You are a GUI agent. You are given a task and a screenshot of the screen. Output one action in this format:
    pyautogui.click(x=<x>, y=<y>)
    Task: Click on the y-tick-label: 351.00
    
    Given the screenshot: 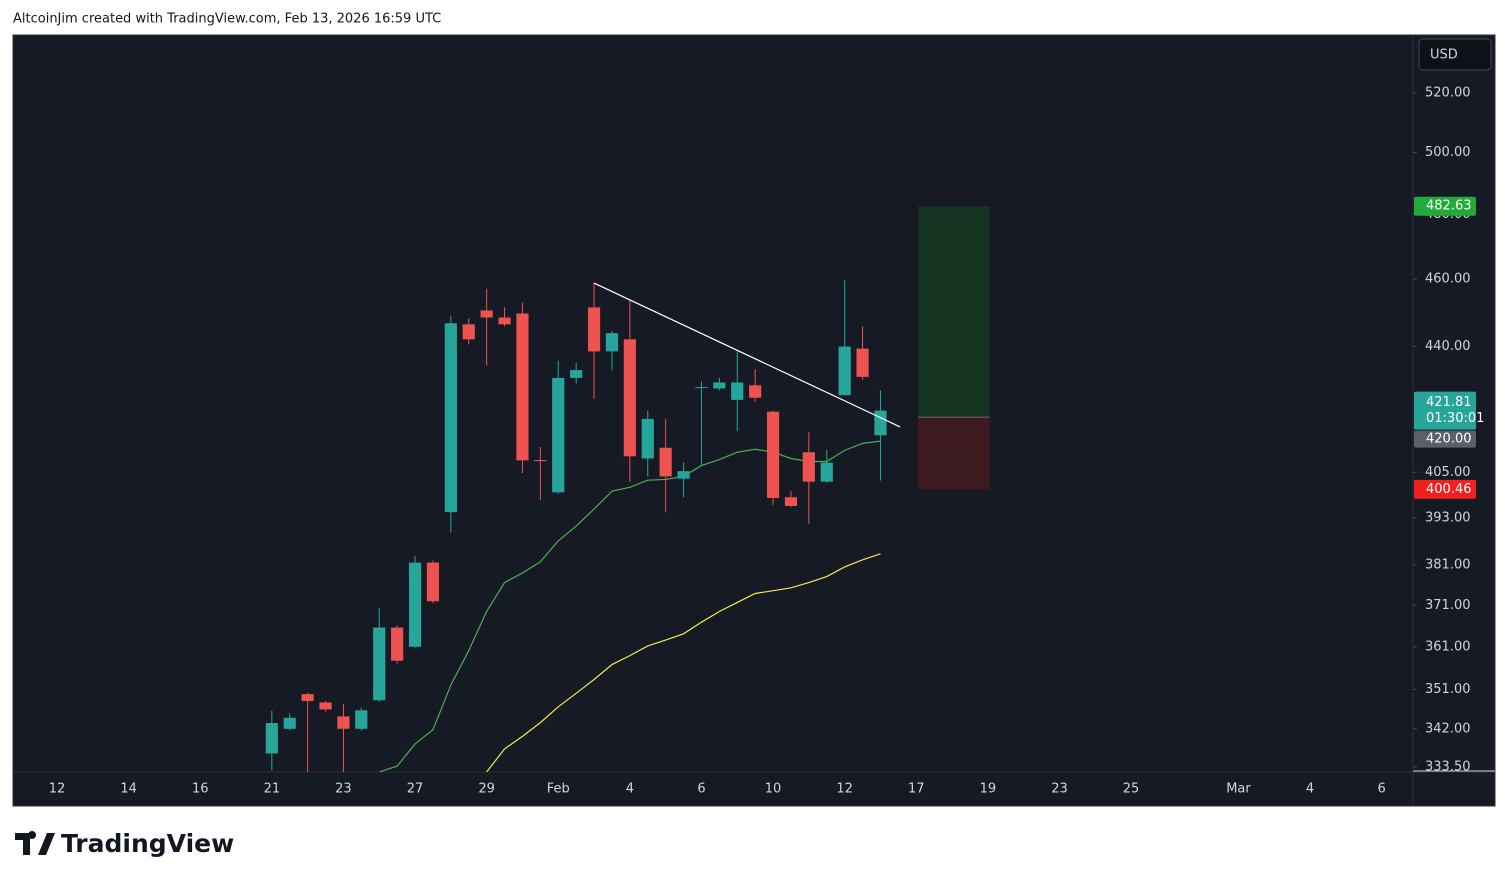 What is the action you would take?
    pyautogui.click(x=1448, y=689)
    